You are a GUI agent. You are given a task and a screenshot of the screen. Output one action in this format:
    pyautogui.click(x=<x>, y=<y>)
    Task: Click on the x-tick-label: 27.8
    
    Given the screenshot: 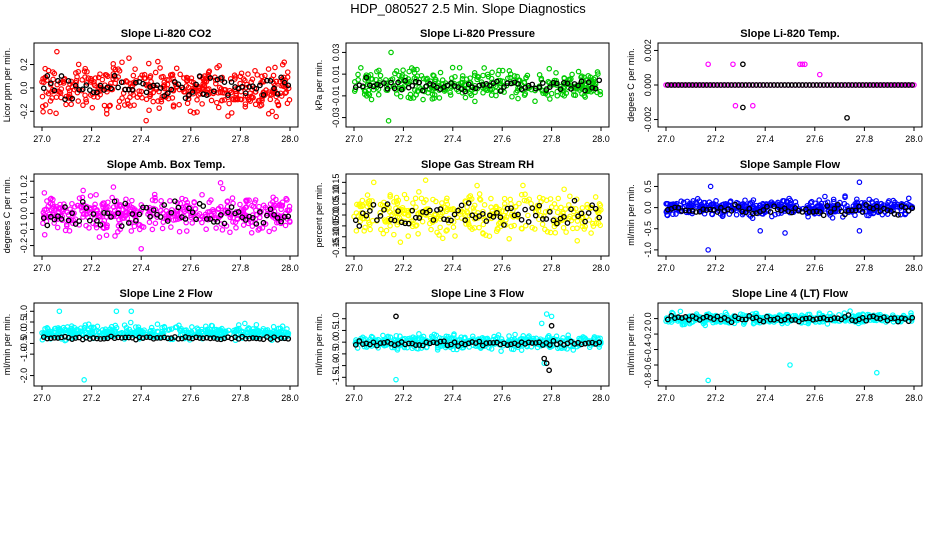 What is the action you would take?
    pyautogui.click(x=241, y=398)
    